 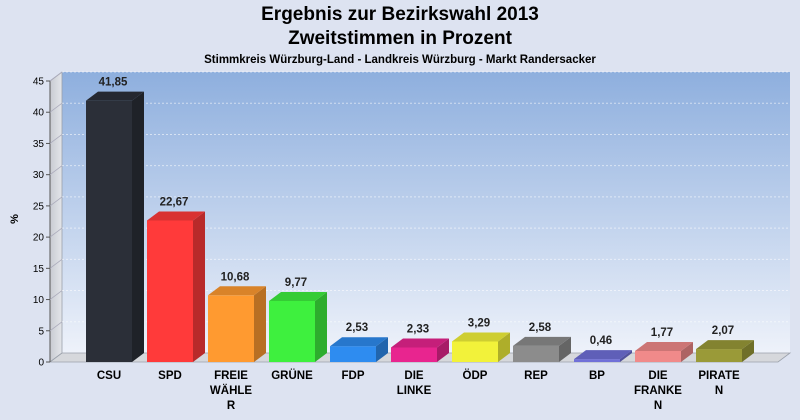 What do you see at coordinates (723, 331) in the screenshot?
I see `data-label: 2,07` at bounding box center [723, 331].